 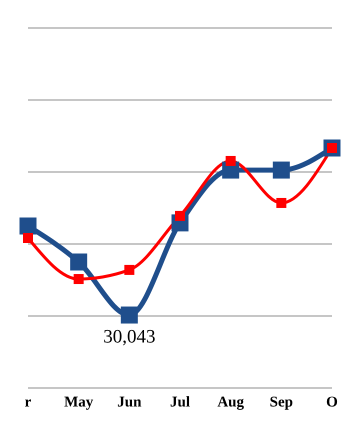 I want to click on x-tick-label: O, so click(x=332, y=402).